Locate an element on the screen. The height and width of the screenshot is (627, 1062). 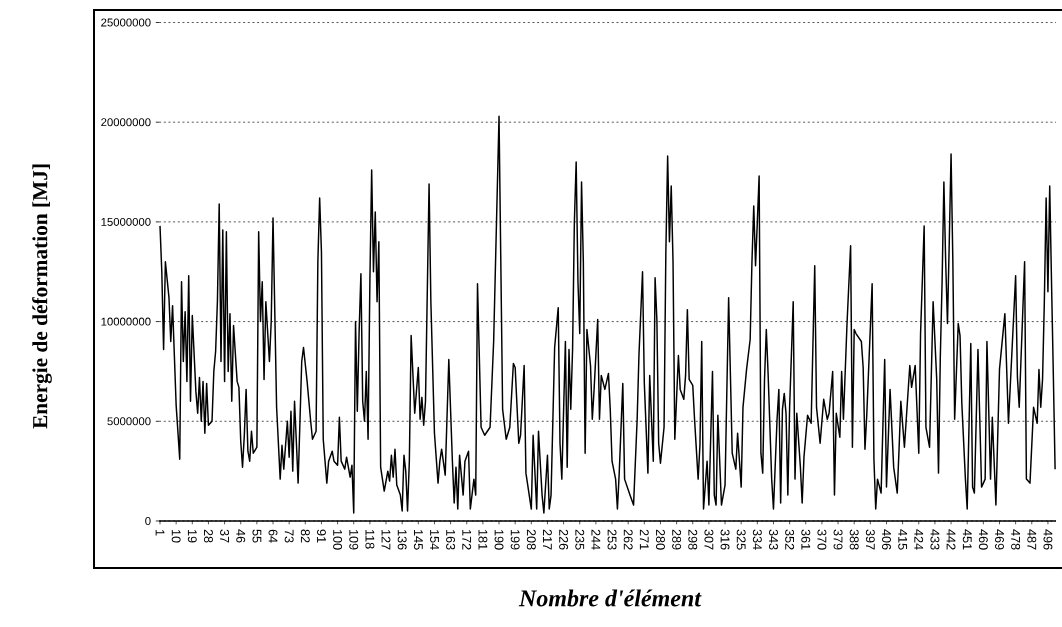
y-tick-label: 25000000 is located at coordinates (126, 22).